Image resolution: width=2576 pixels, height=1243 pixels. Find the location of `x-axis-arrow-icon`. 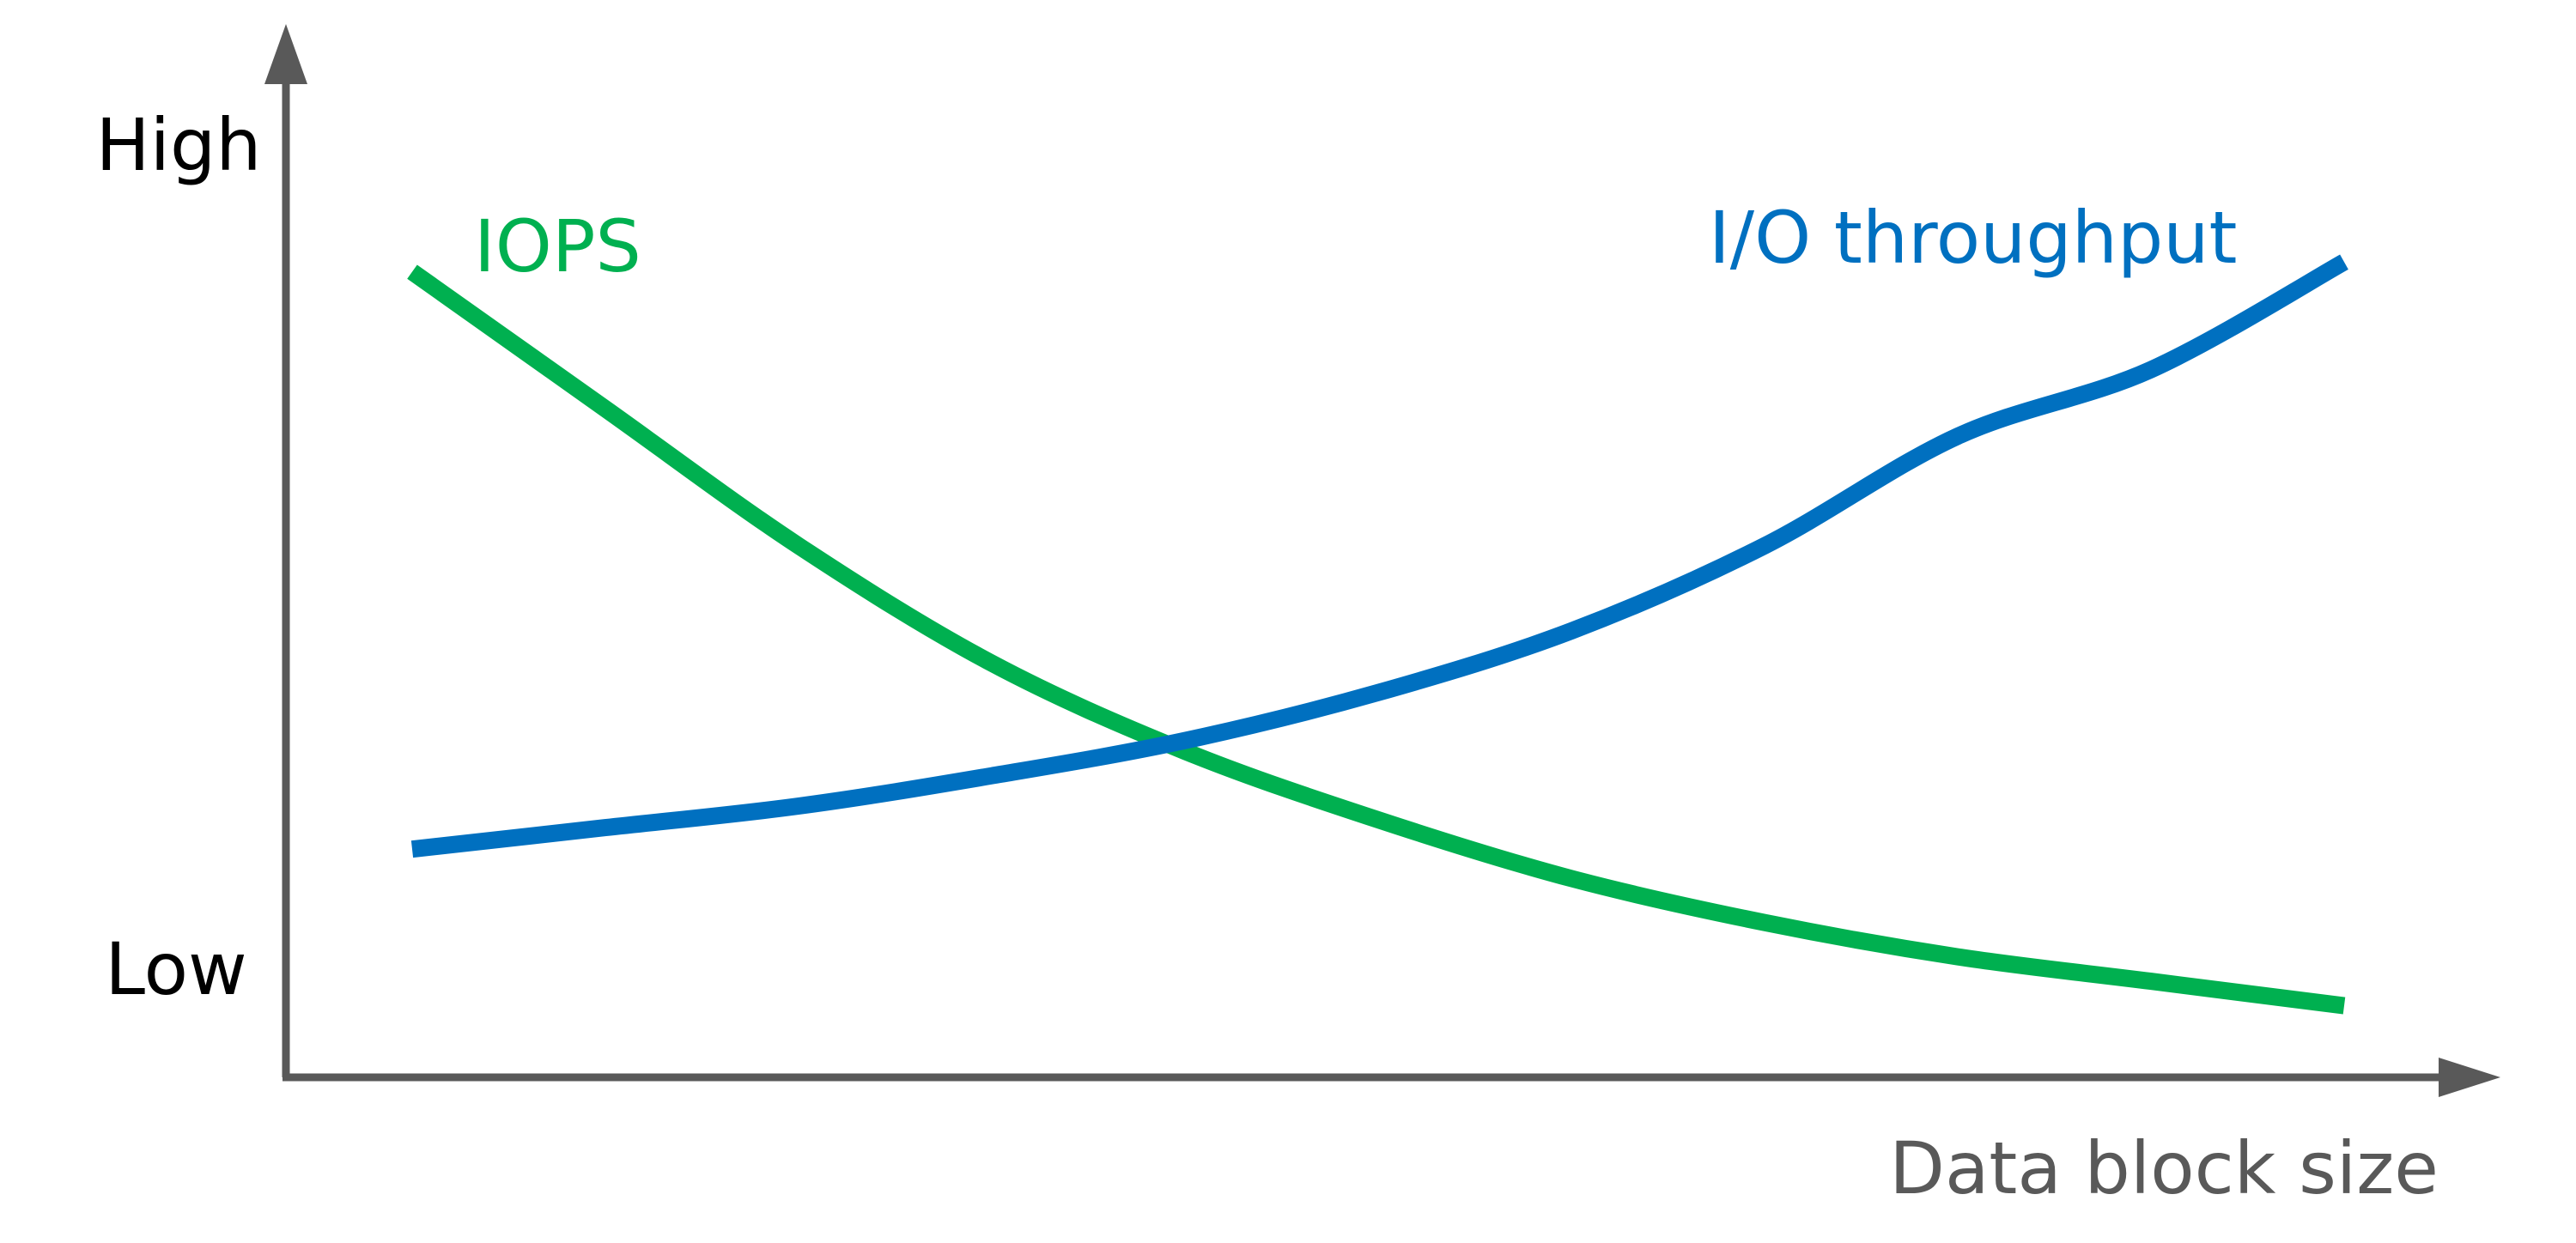

x-axis-arrow-icon is located at coordinates (2470, 1078).